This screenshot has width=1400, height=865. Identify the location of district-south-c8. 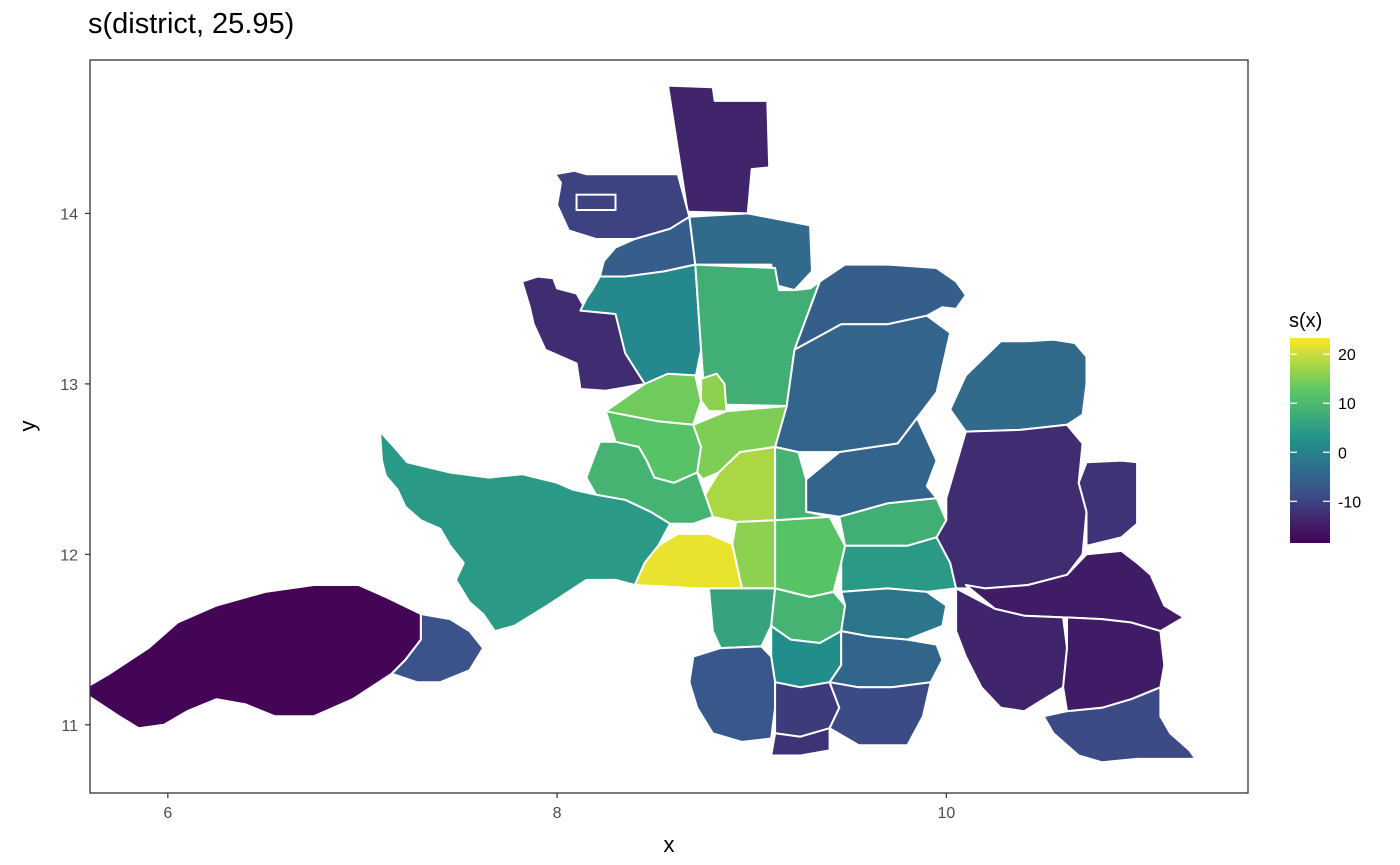
(880, 714).